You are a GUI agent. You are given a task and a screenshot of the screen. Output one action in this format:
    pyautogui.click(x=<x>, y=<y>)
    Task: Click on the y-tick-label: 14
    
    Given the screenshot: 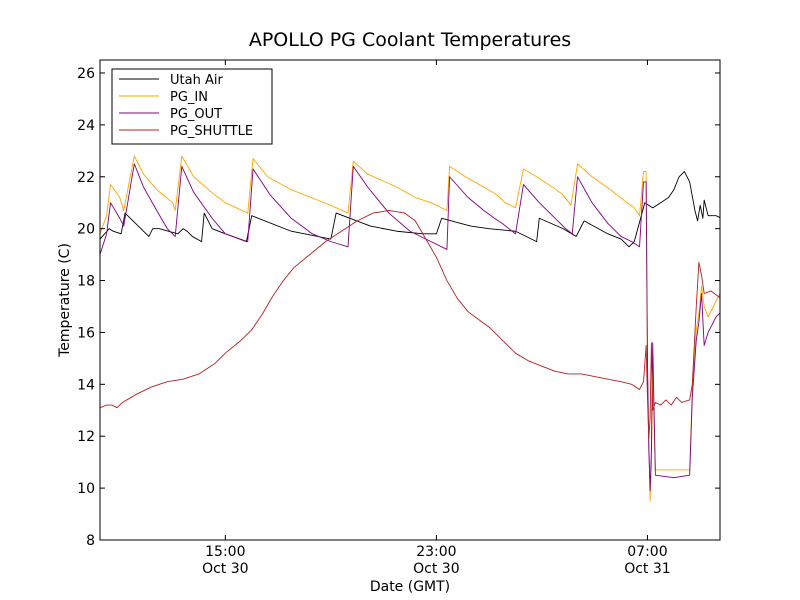 What is the action you would take?
    pyautogui.click(x=86, y=385)
    